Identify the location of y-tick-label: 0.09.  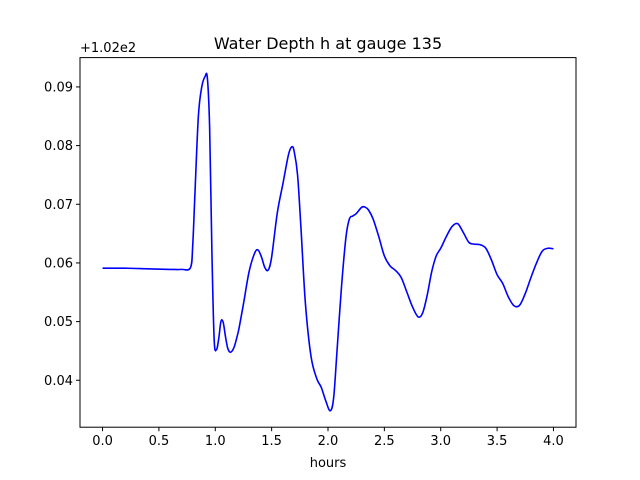
(58, 87).